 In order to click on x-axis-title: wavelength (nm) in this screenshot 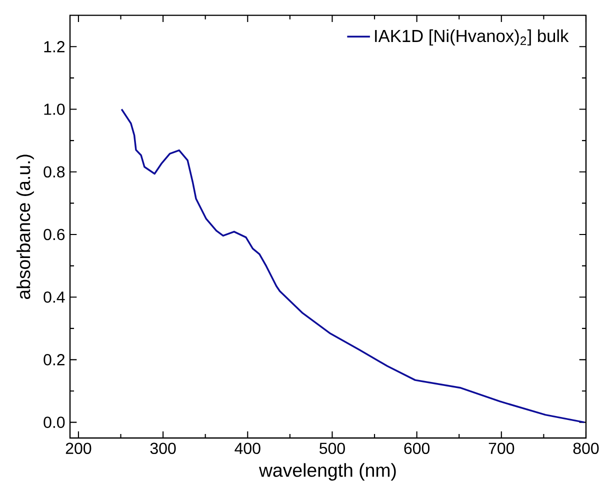, I will do `click(327, 472)`.